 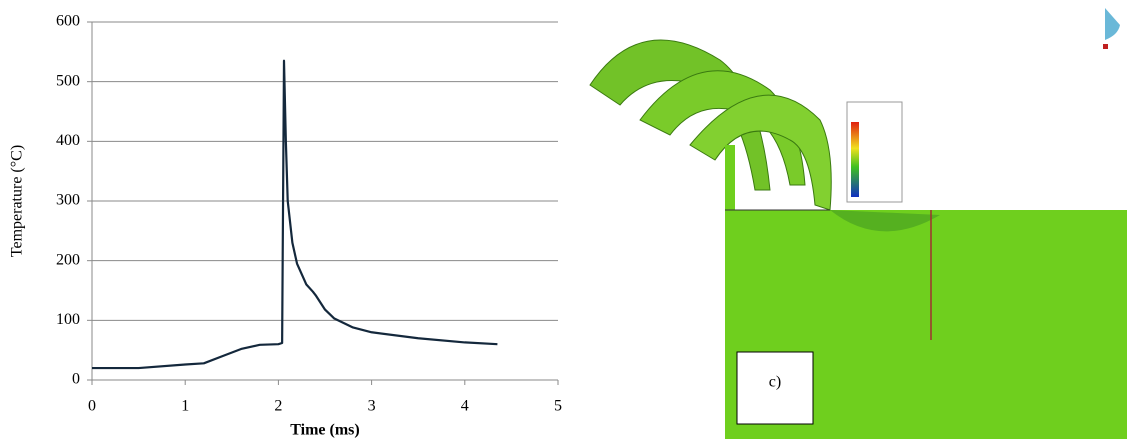 What do you see at coordinates (76, 379) in the screenshot?
I see `y-tick-label: 0` at bounding box center [76, 379].